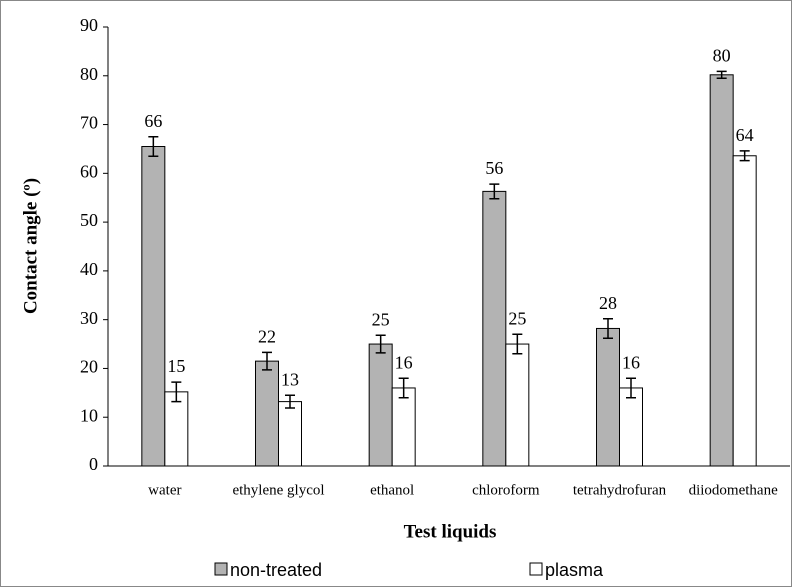 The image size is (792, 587). What do you see at coordinates (608, 303) in the screenshot?
I see `data-label: 28` at bounding box center [608, 303].